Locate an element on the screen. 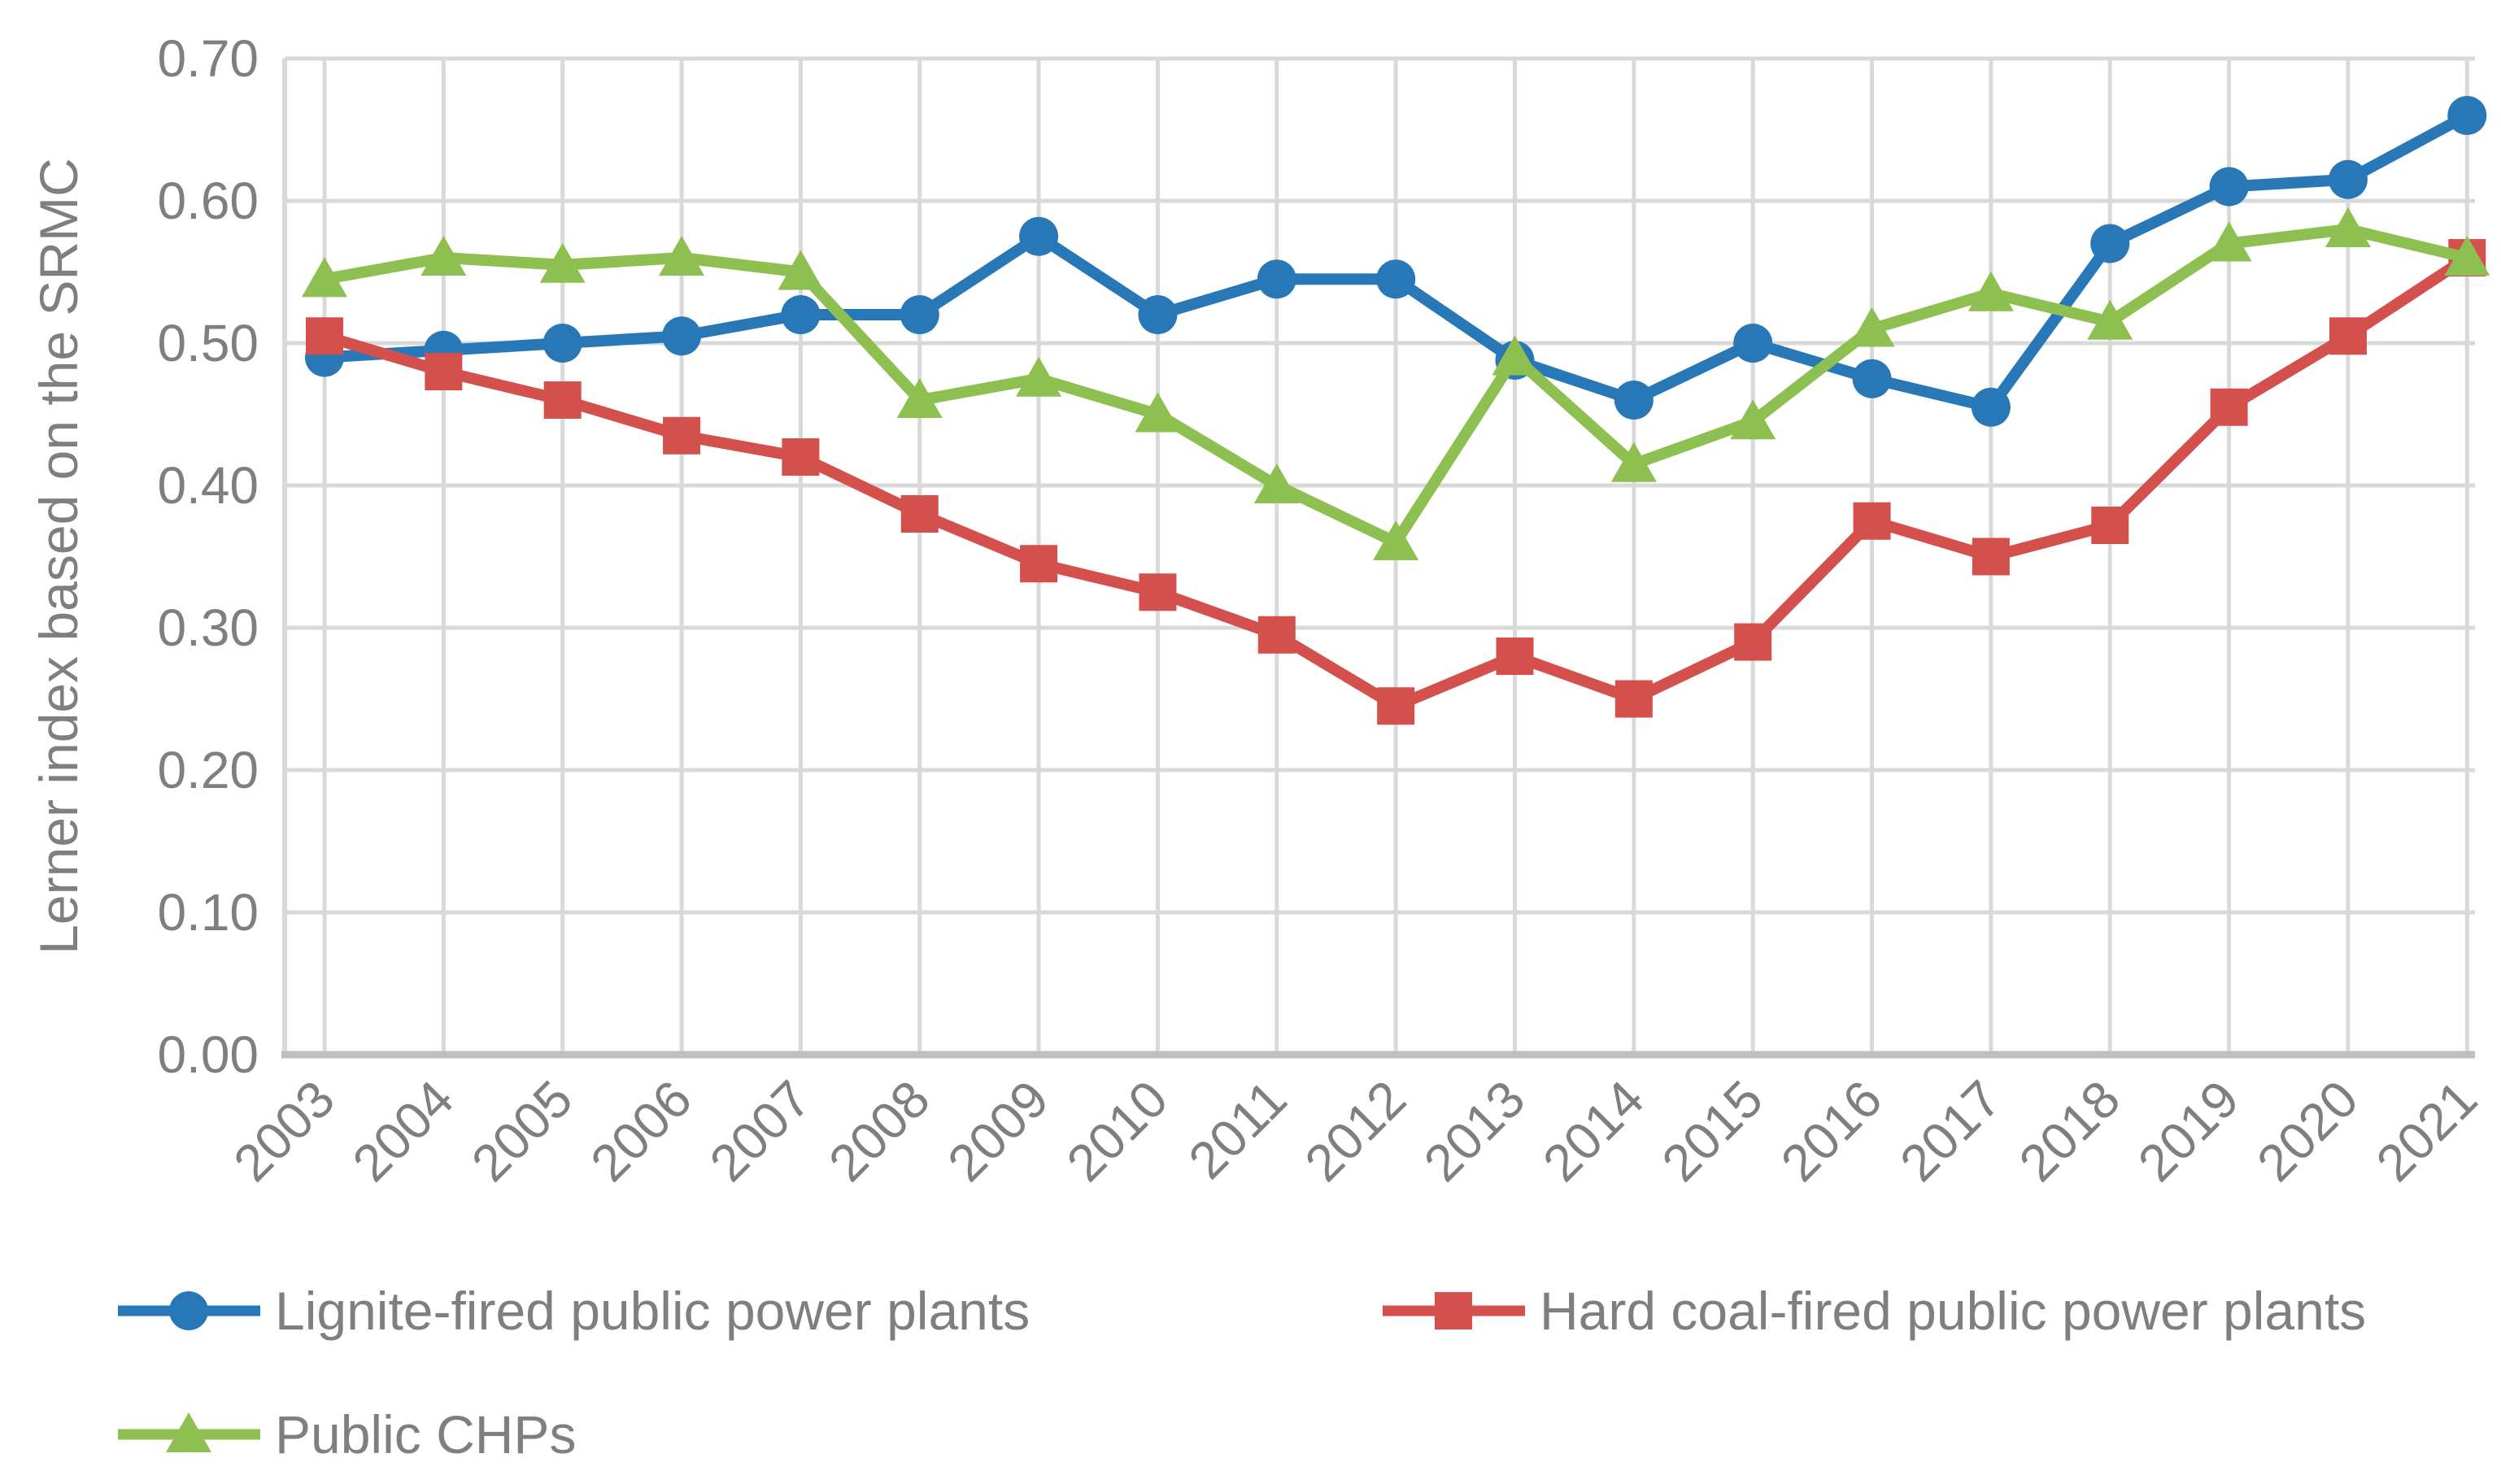 This screenshot has width=2501, height=1484. y-tick-label: 0.40 is located at coordinates (208, 486).